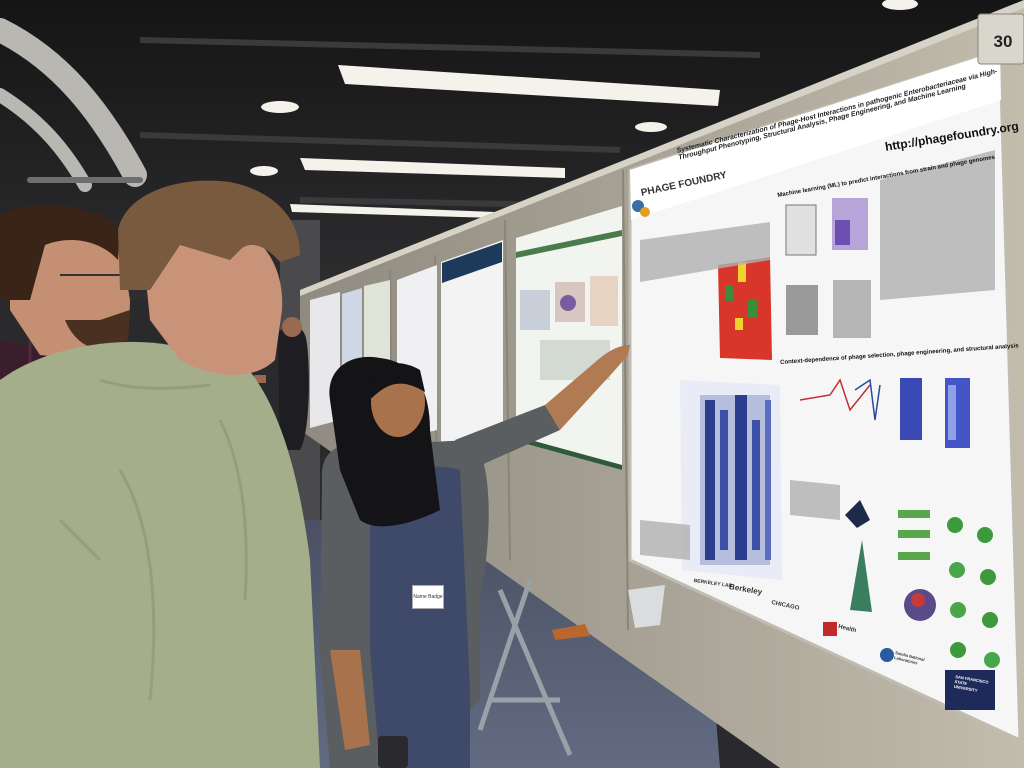  Describe the element at coordinates (646, 606) in the screenshot. I see `cup` at that location.